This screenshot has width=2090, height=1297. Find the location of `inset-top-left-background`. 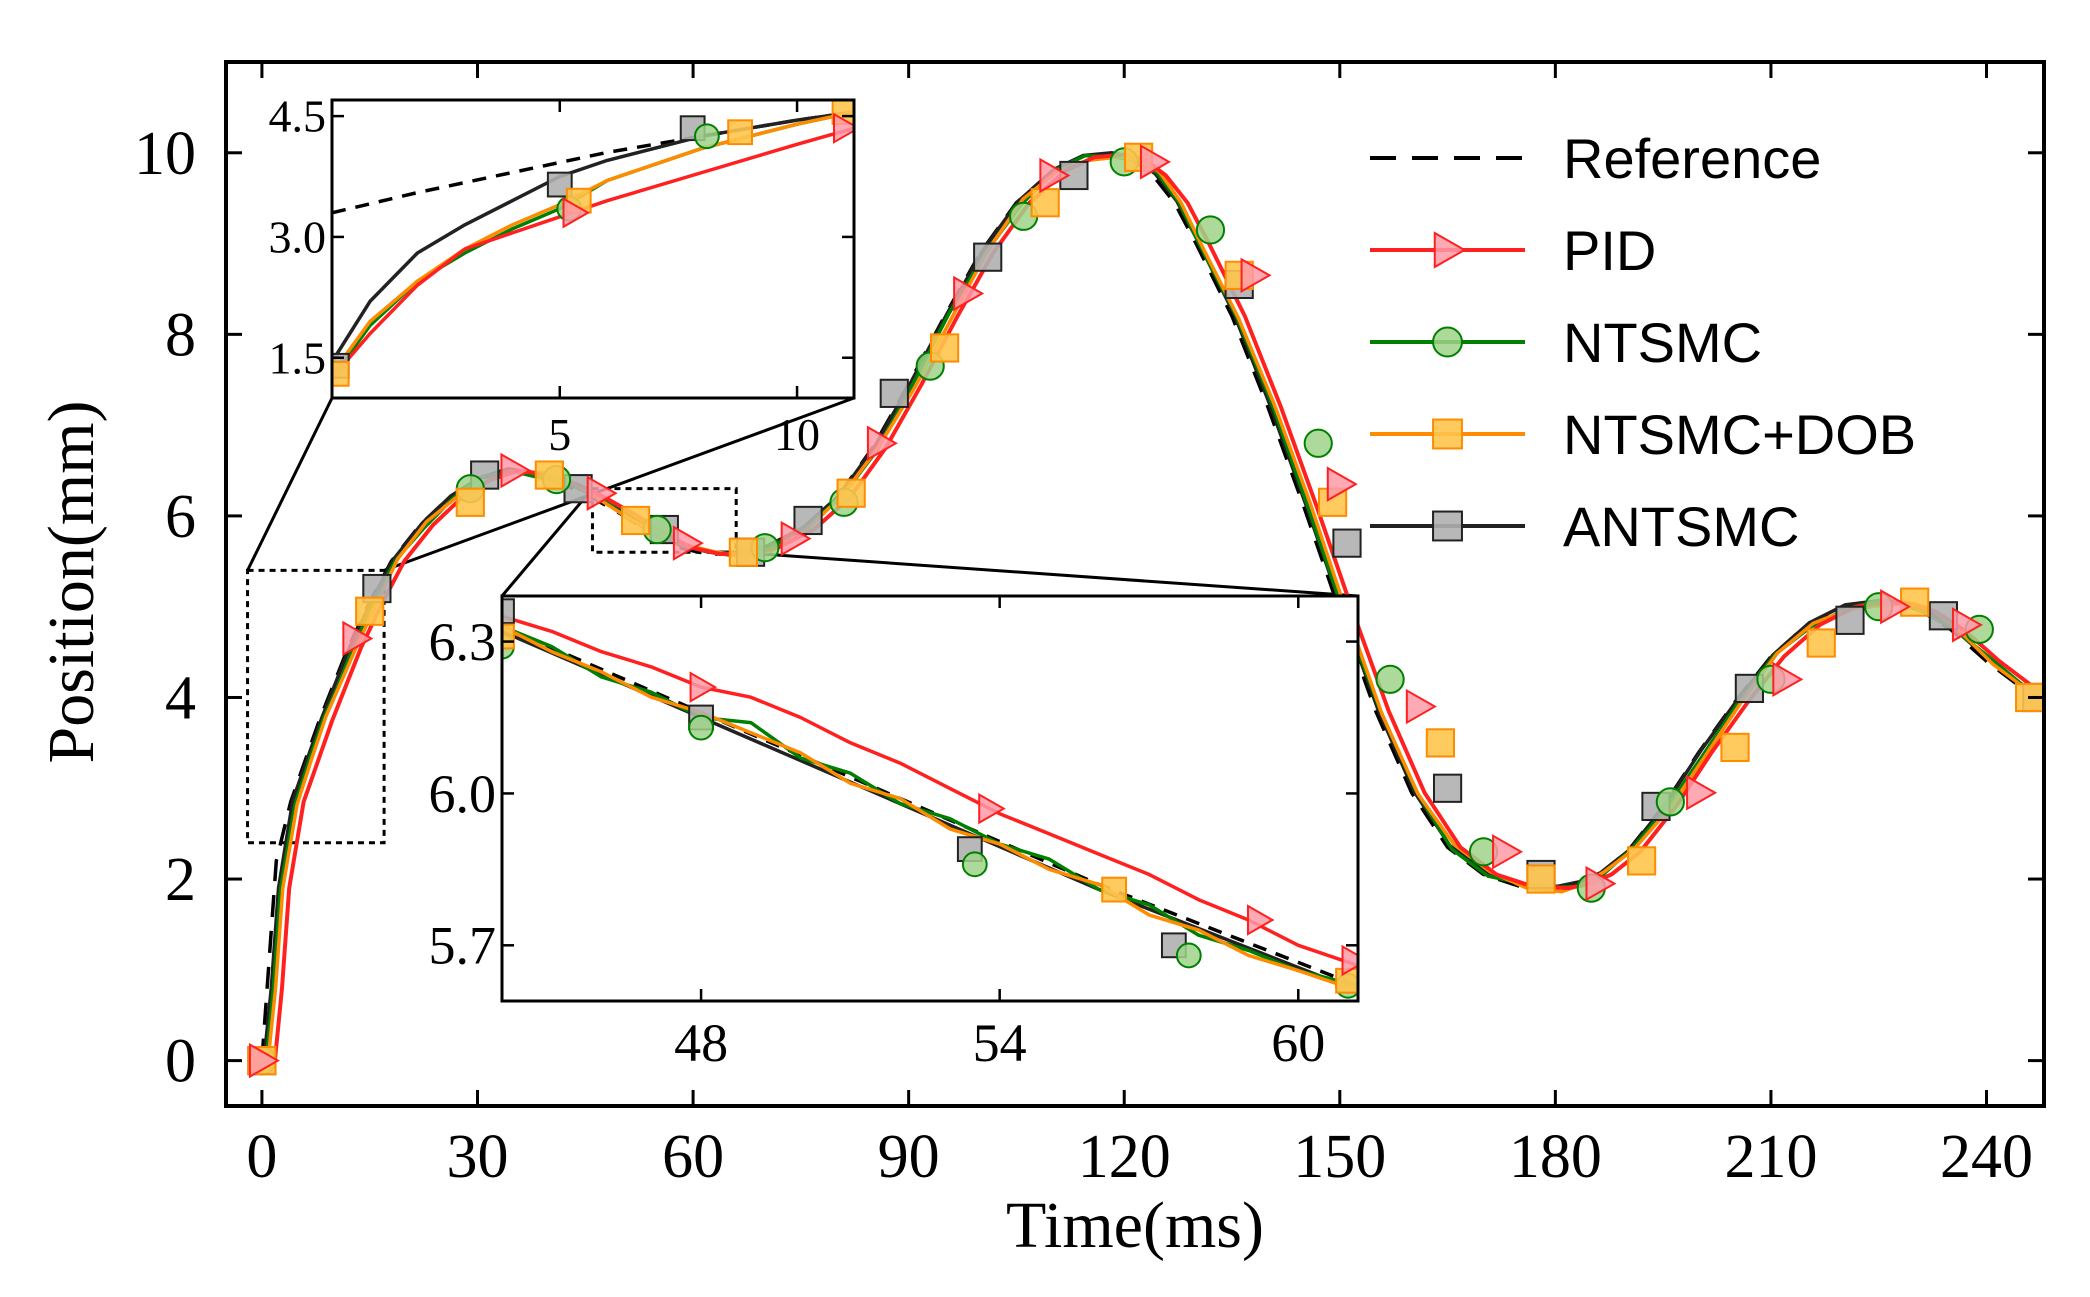

inset-top-left-background is located at coordinates (593, 249).